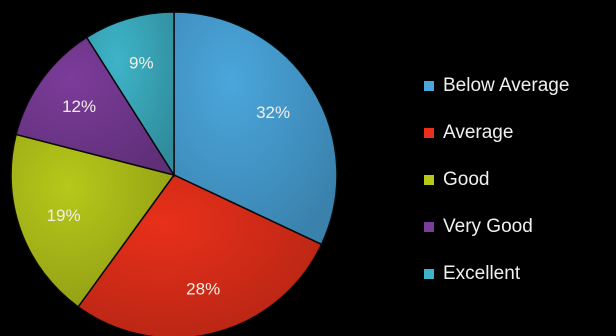  Describe the element at coordinates (506, 85) in the screenshot. I see `legend-label: Below Average` at that location.